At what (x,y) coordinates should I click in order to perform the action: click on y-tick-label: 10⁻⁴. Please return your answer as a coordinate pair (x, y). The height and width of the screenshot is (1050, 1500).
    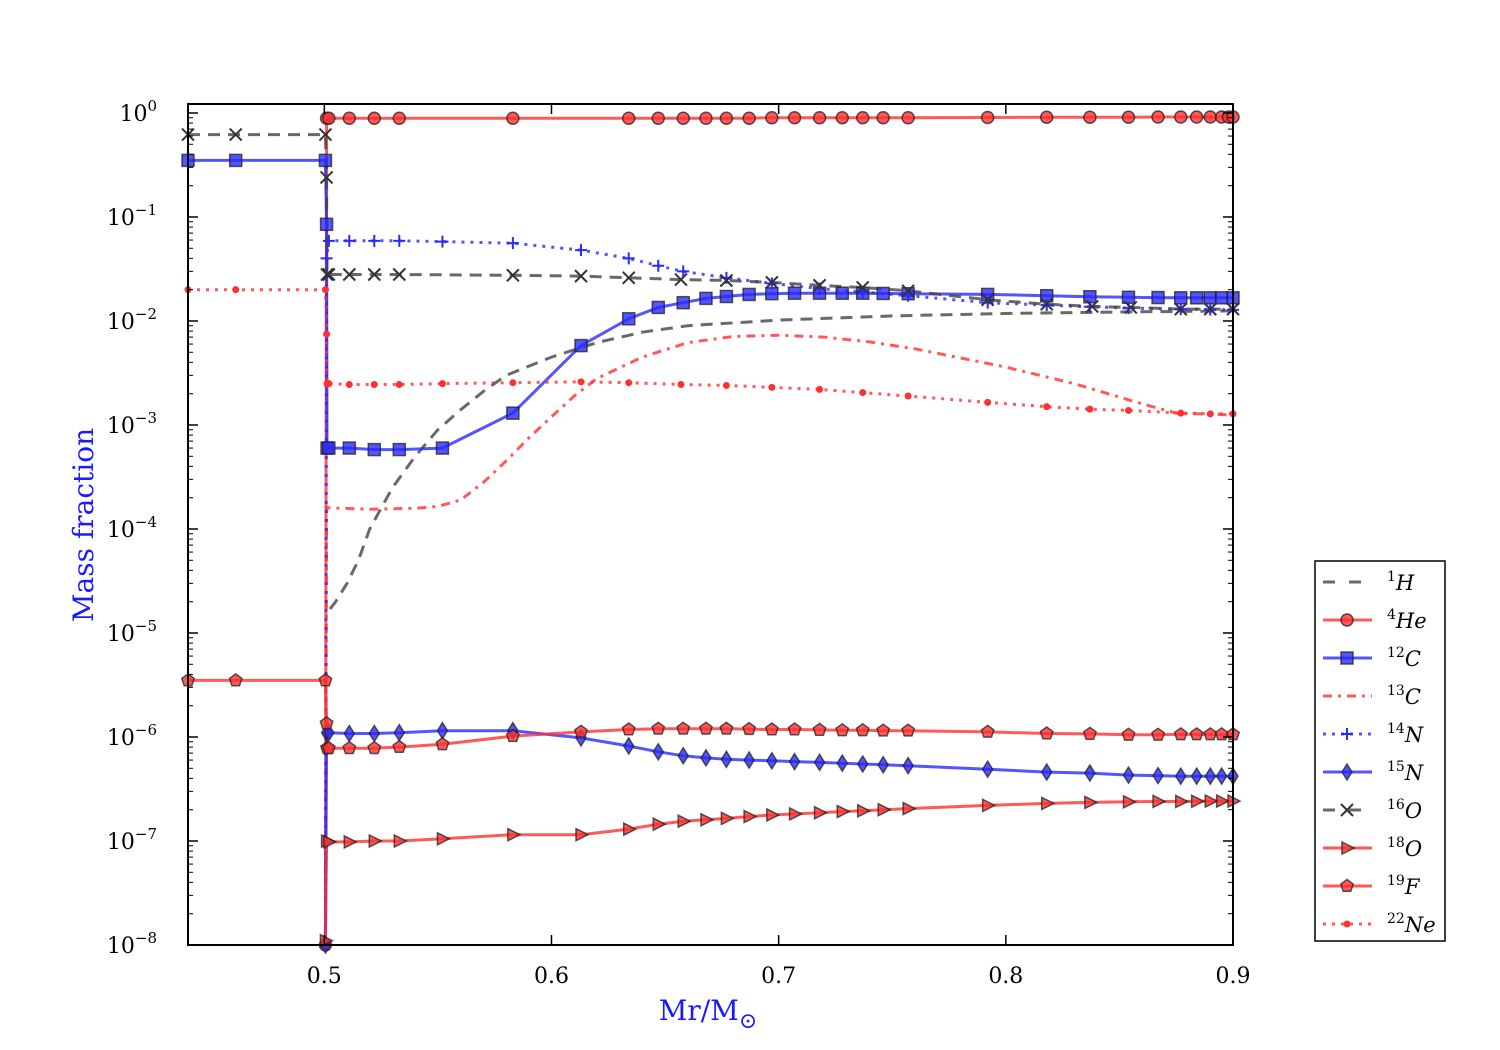
    Looking at the image, I should click on (132, 528).